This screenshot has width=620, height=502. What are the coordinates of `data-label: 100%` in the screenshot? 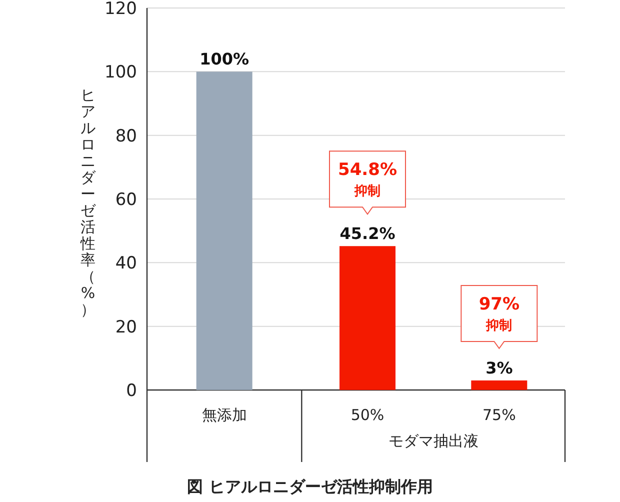 It's located at (225, 59).